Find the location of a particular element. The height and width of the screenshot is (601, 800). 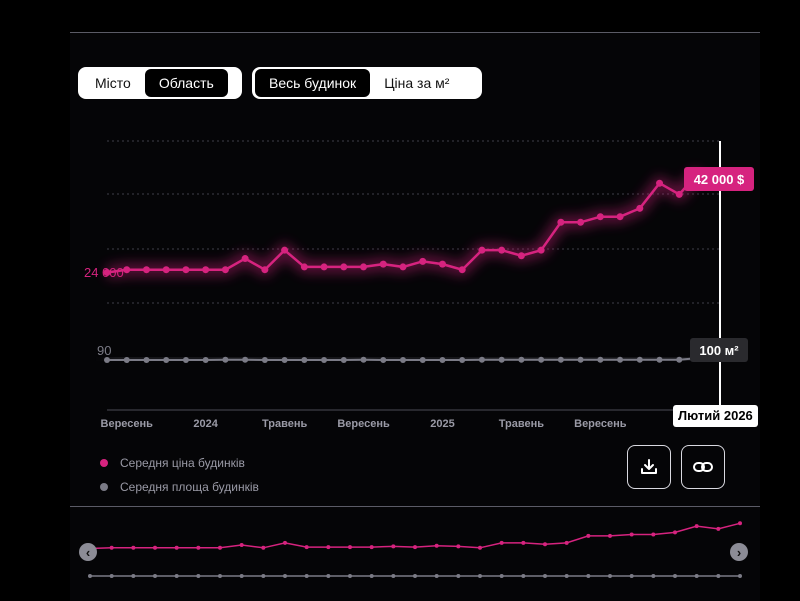

range-next-button: › is located at coordinates (739, 552).